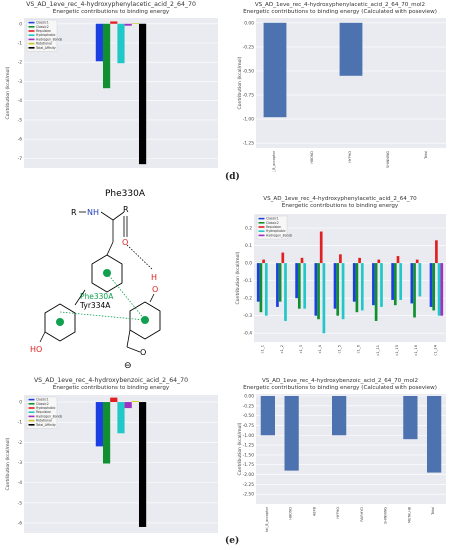 This screenshot has height=550, width=452. I want to click on y-tick-label: -2, so click(20, 63).